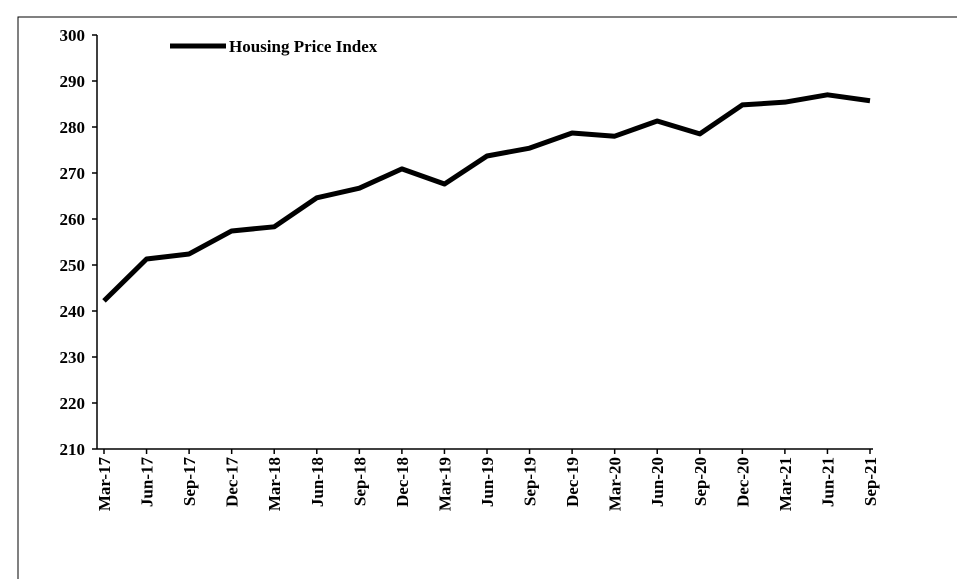 This screenshot has height=579, width=957. Describe the element at coordinates (700, 481) in the screenshot. I see `x-tick-label: Sep-20` at that location.